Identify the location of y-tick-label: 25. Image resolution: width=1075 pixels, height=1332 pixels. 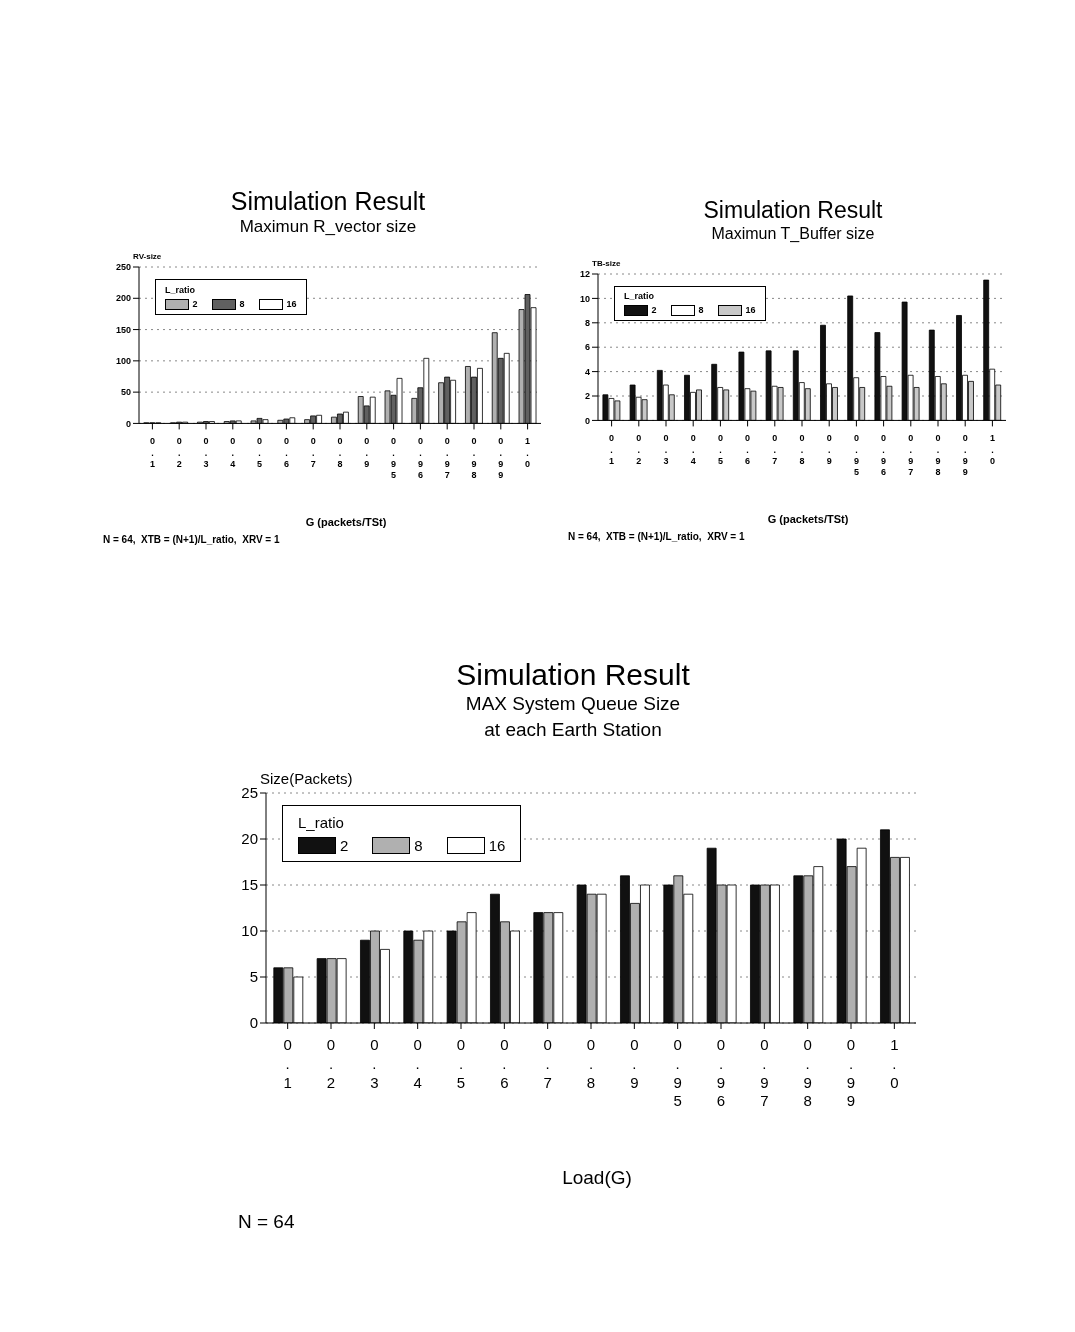
(249, 793).